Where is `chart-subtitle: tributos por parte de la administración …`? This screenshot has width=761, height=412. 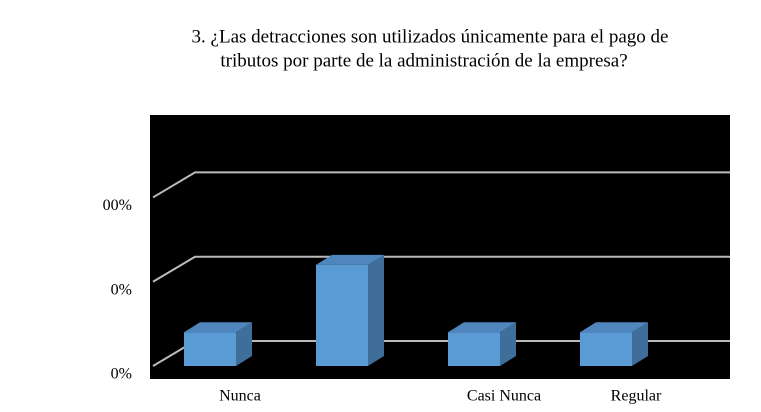
chart-subtitle: tributos por parte de la administración … is located at coordinates (423, 60).